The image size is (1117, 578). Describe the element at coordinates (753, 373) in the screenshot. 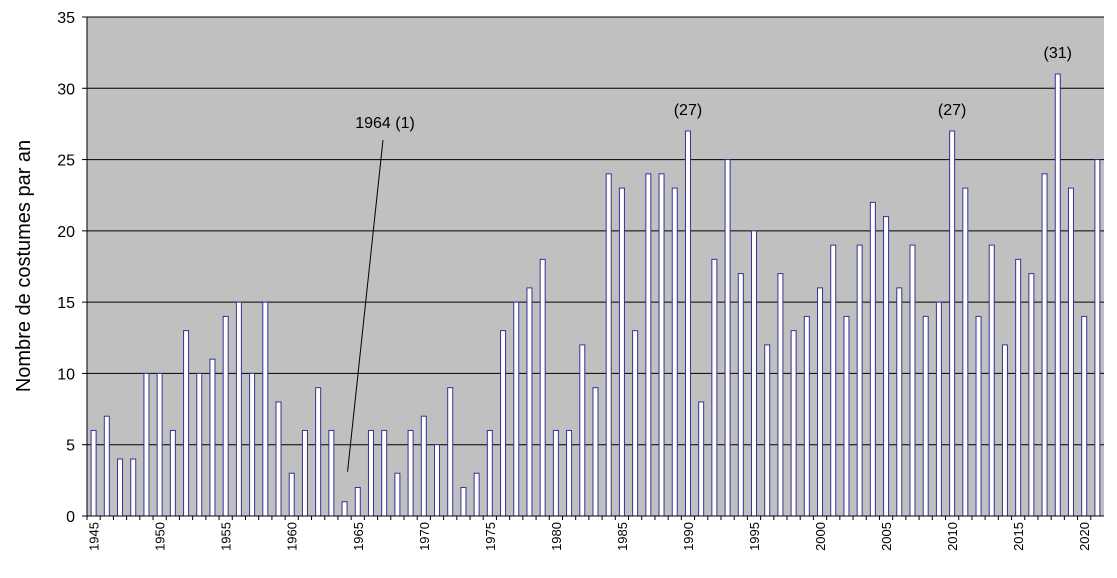

I see `bar-1995` at that location.